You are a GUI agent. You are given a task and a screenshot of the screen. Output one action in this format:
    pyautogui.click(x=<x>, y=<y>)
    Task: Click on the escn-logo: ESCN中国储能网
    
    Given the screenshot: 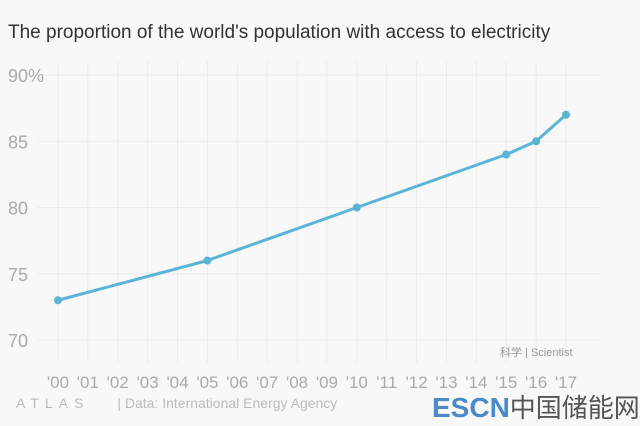 What is the action you would take?
    pyautogui.click(x=536, y=406)
    